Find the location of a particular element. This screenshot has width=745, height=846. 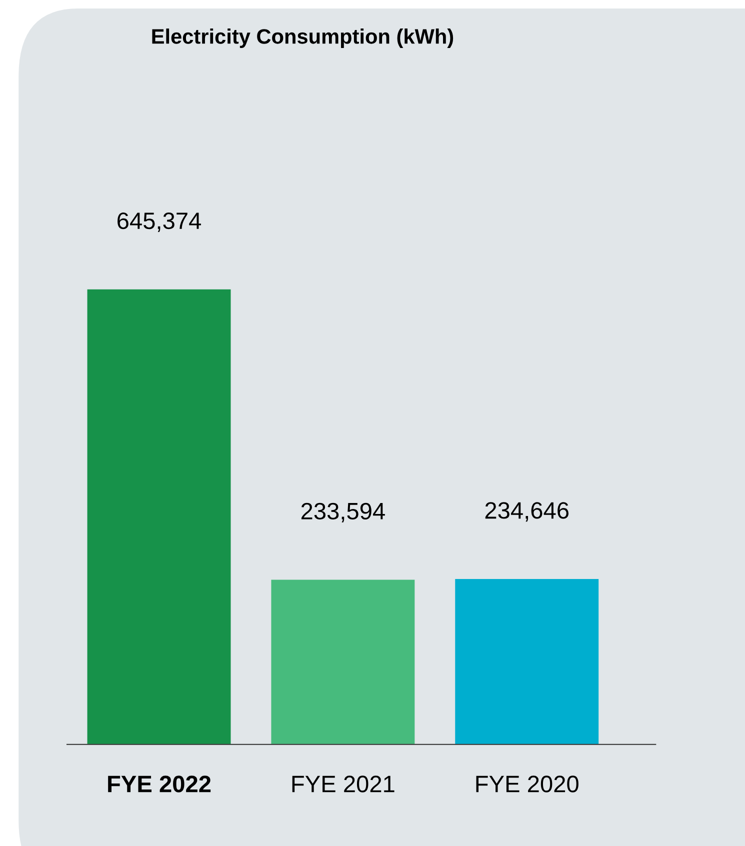

chart-title: Electricity Consumption (kWh) is located at coordinates (303, 38).